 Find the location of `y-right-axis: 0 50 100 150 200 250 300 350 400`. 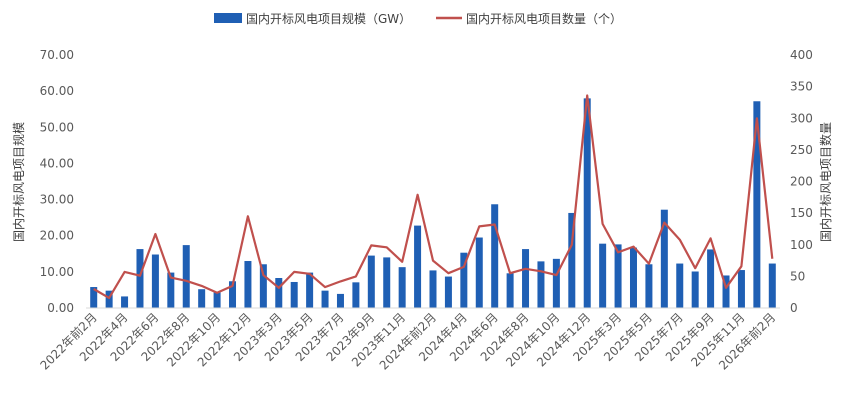

y-right-axis: 0 50 100 150 200 250 300 350 400 is located at coordinates (801, 181).